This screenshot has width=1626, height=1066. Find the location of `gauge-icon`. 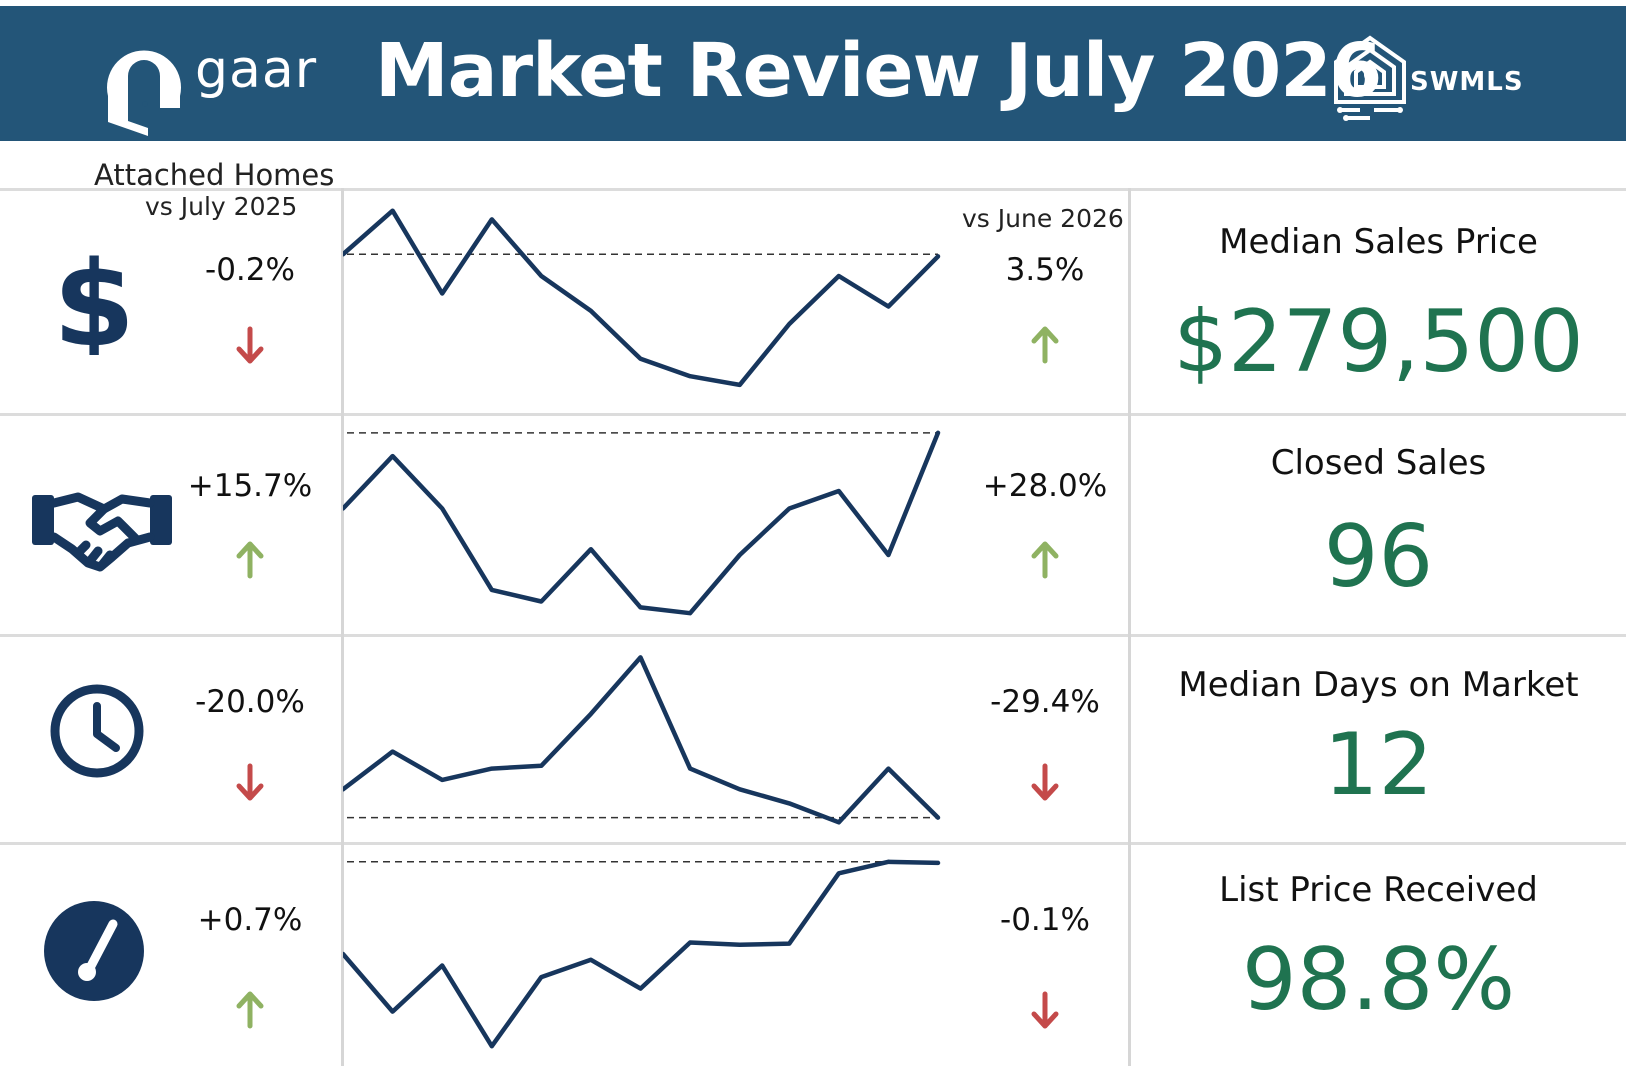

gauge-icon is located at coordinates (94, 951).